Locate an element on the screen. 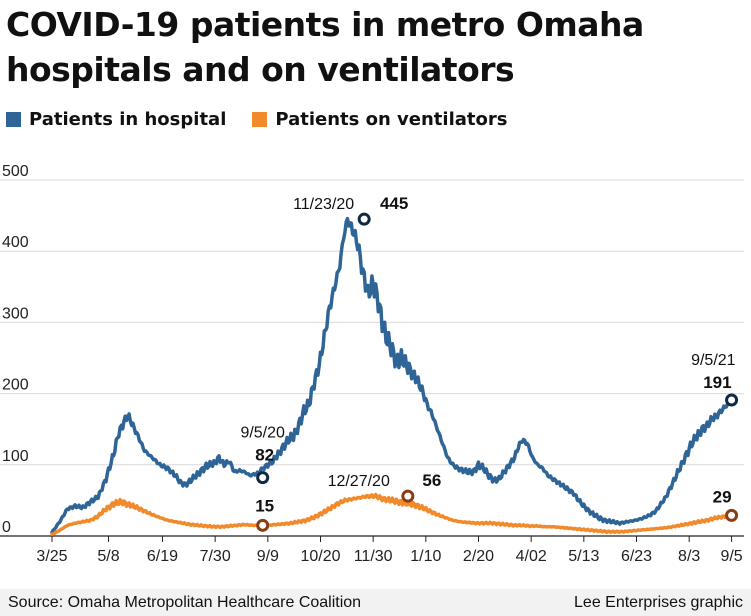  annotation-date: 12/27/20 is located at coordinates (359, 481).